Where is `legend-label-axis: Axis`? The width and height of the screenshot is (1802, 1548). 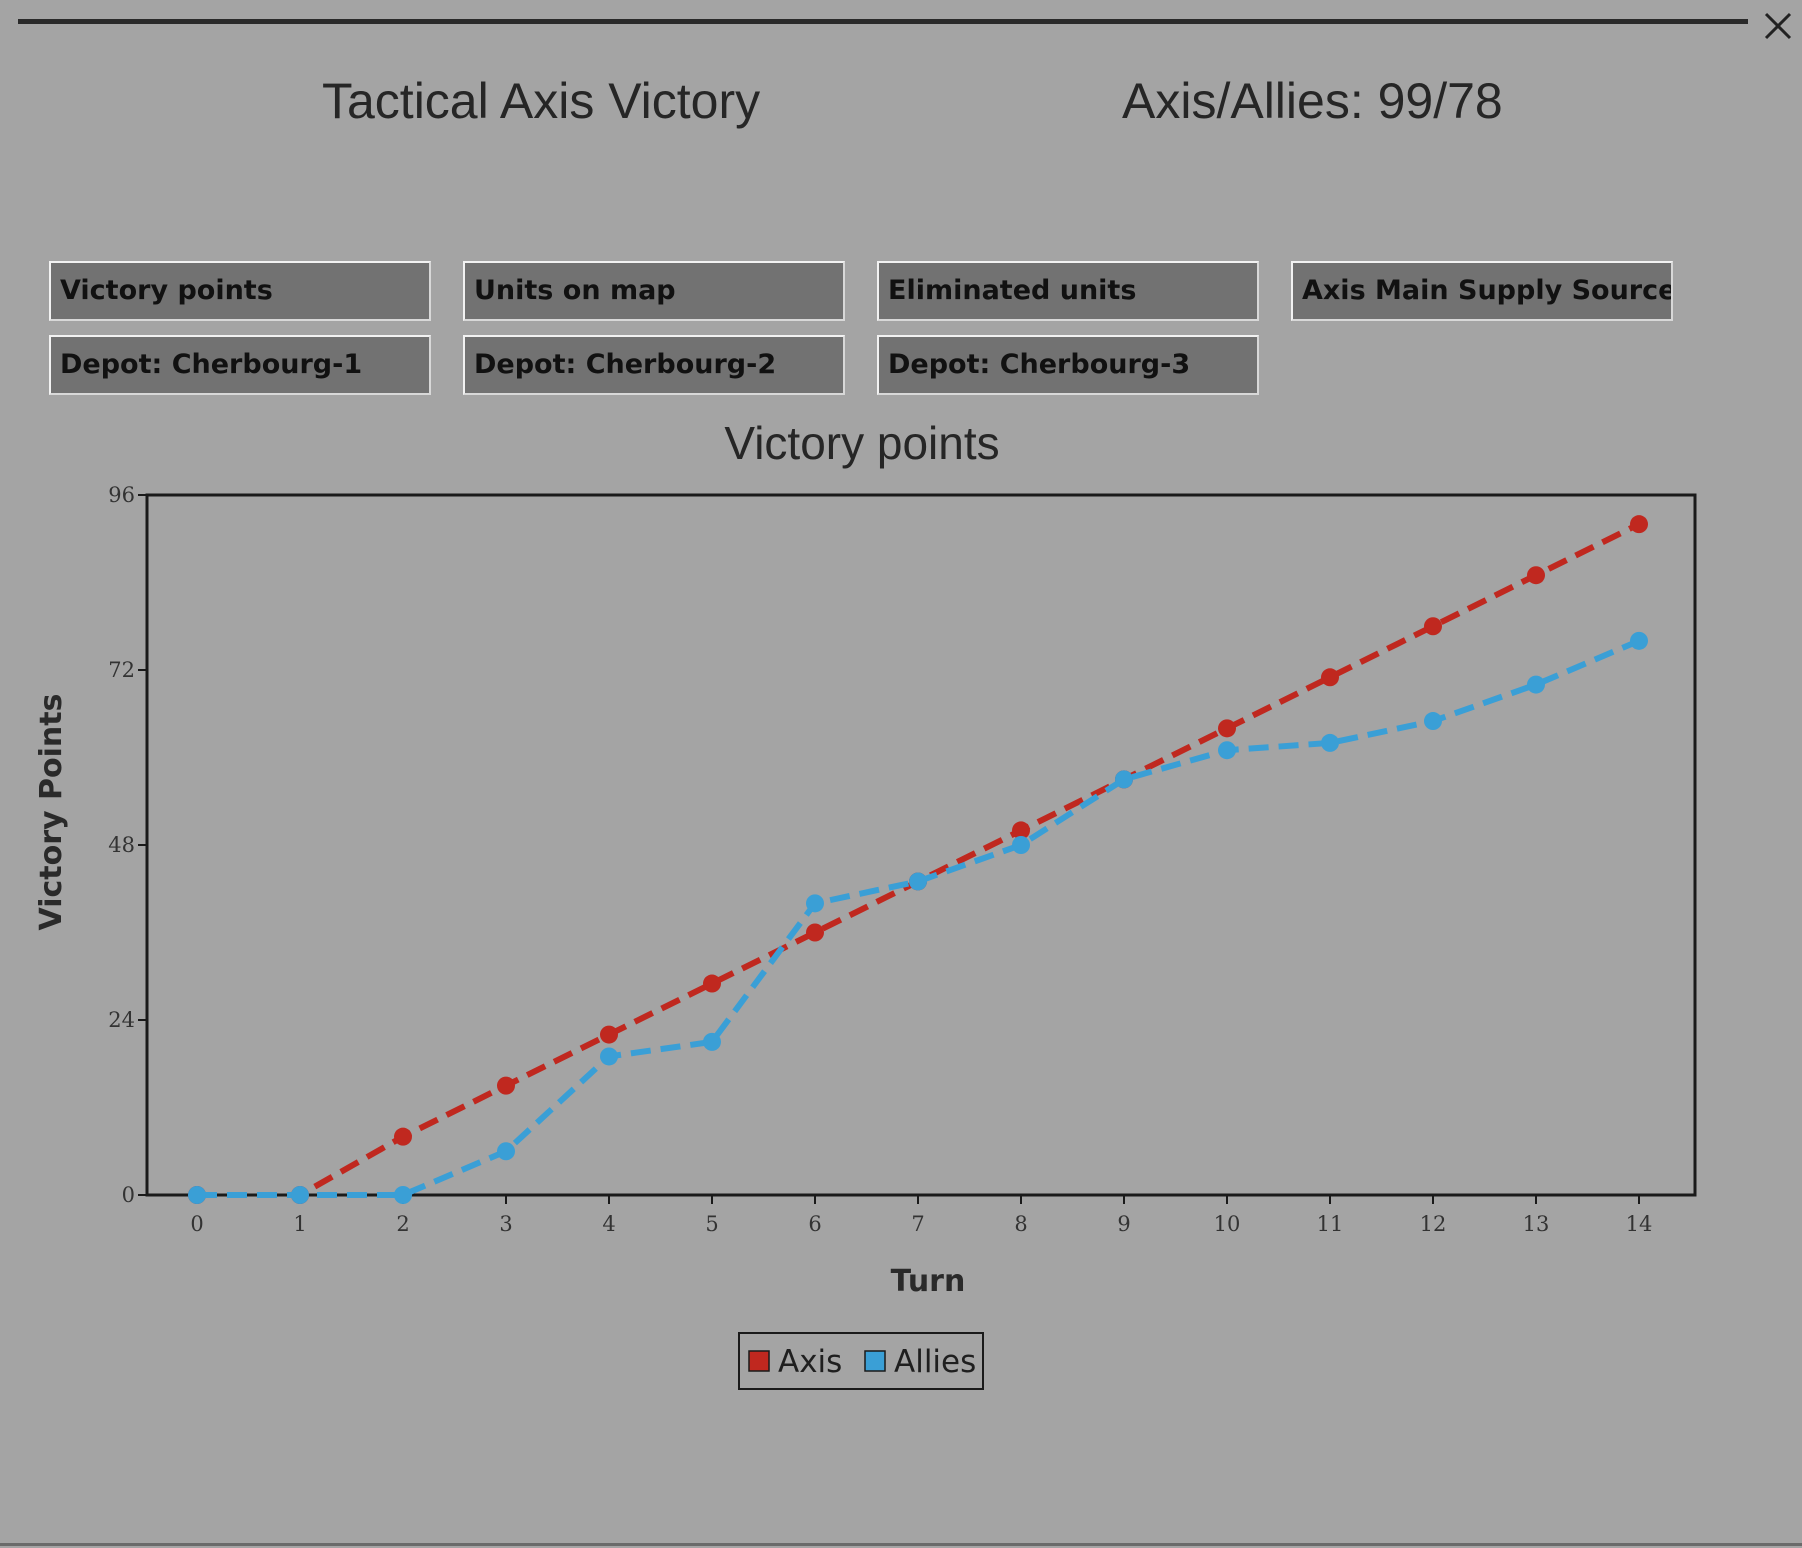
legend-label-axis: Axis is located at coordinates (810, 1362).